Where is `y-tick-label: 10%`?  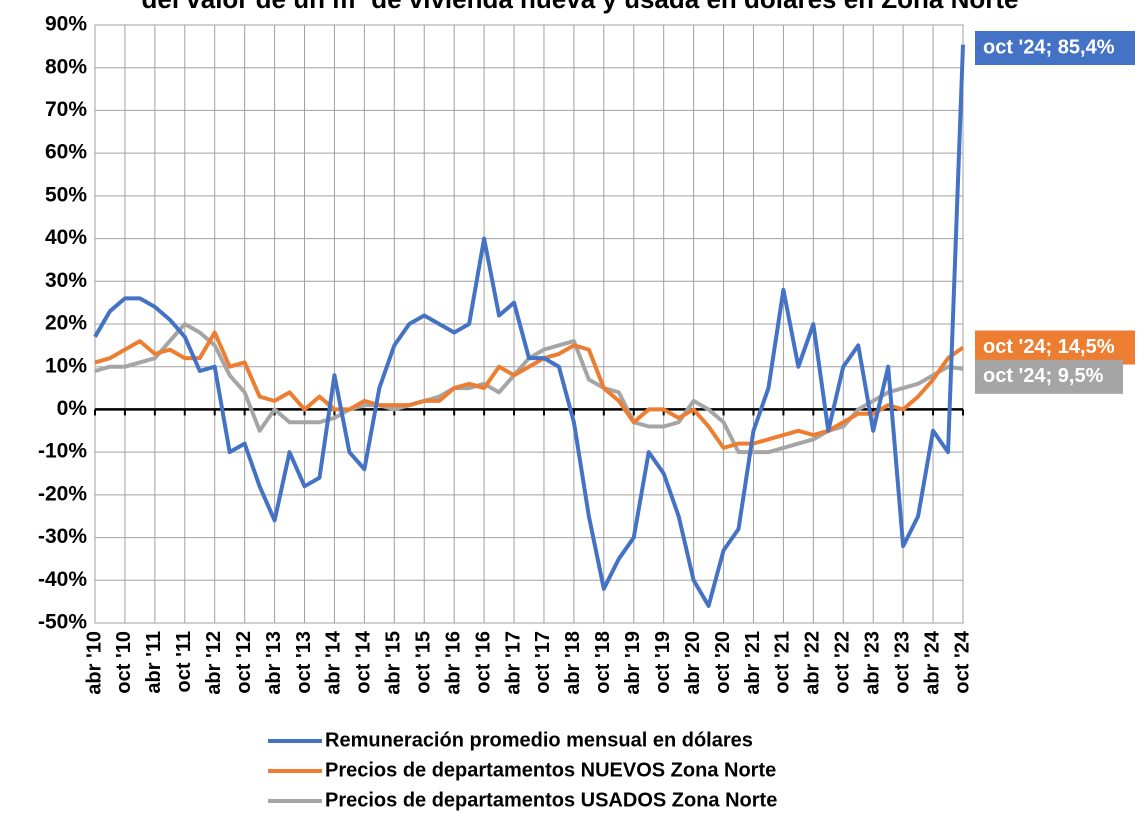 y-tick-label: 10% is located at coordinates (66, 365).